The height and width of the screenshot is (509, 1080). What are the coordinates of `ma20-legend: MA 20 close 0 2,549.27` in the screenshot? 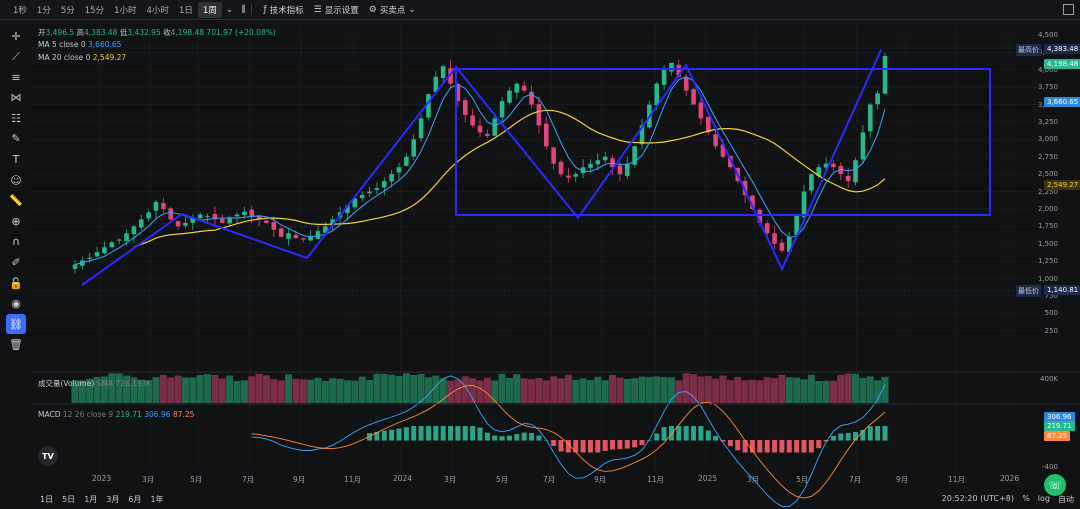 It's located at (82, 57).